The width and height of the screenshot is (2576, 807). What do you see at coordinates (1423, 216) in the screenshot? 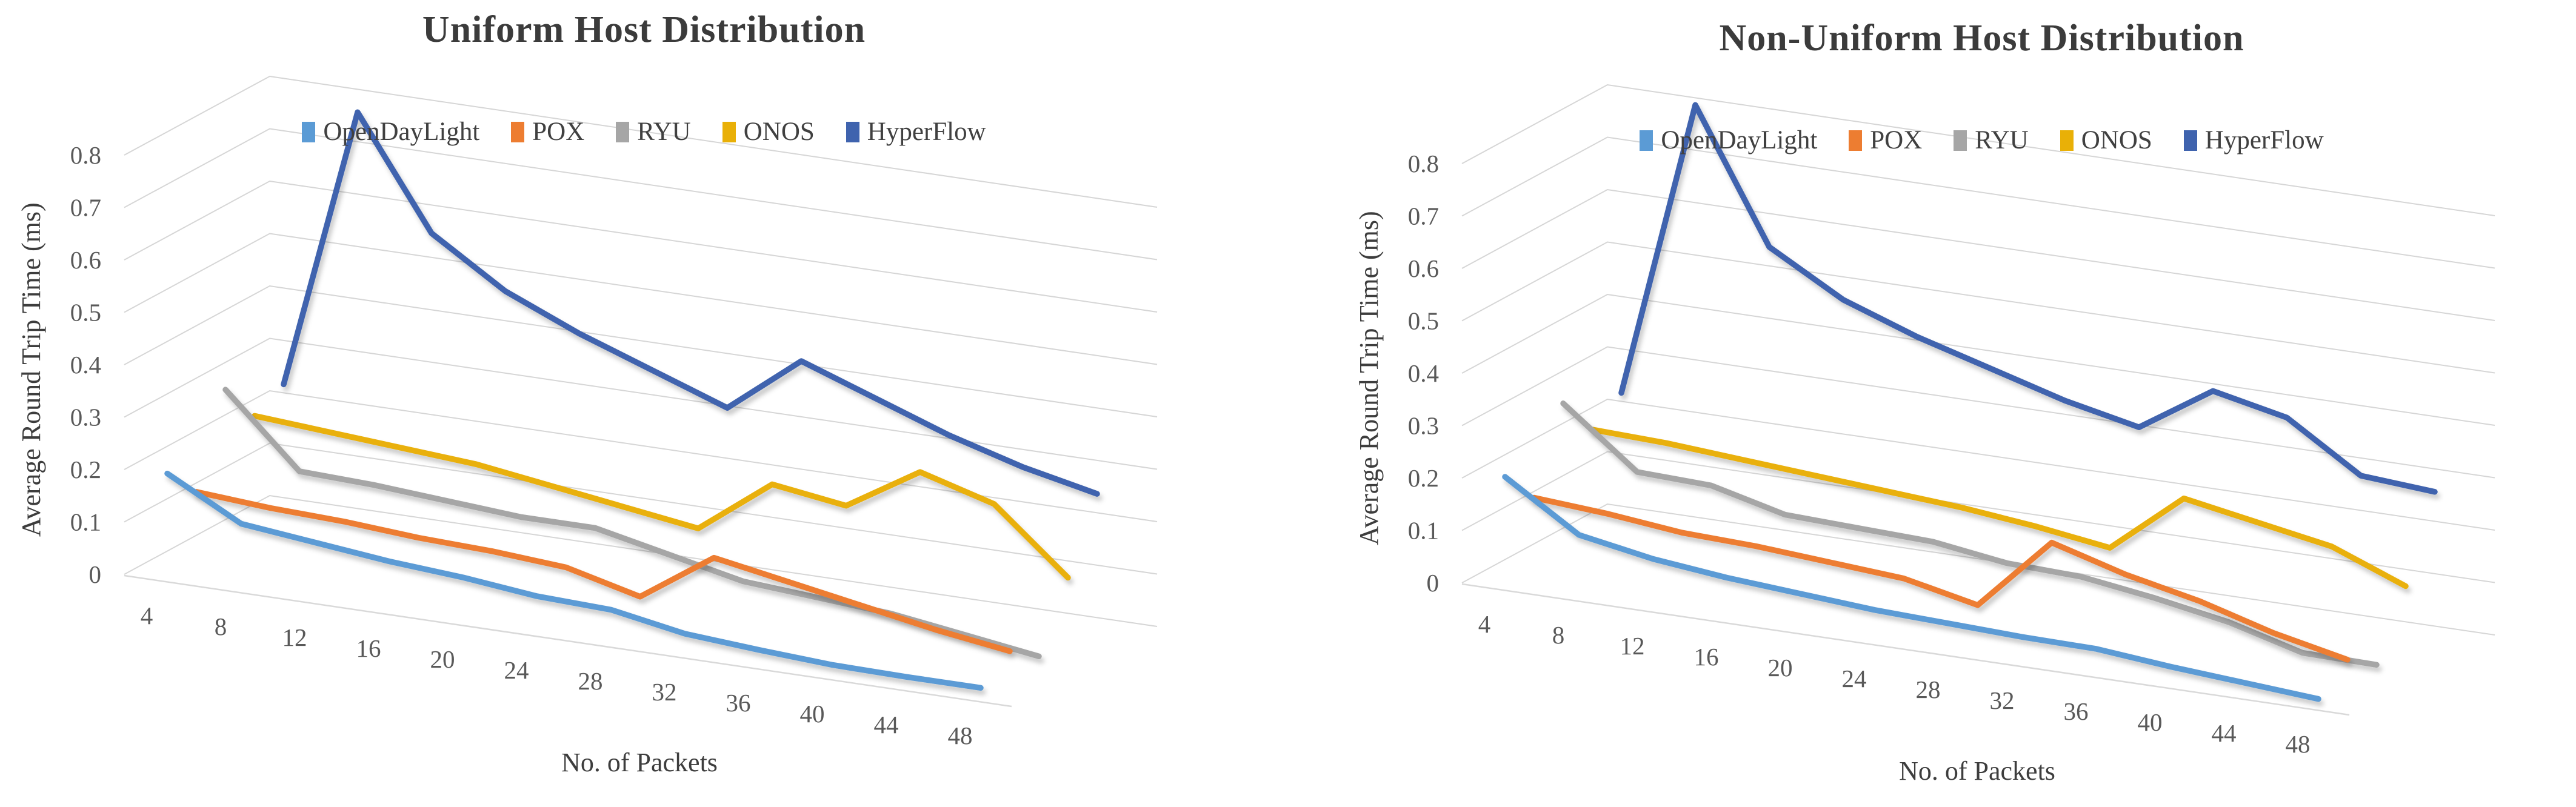
I see `y-tick-label: 0.7` at bounding box center [1423, 216].